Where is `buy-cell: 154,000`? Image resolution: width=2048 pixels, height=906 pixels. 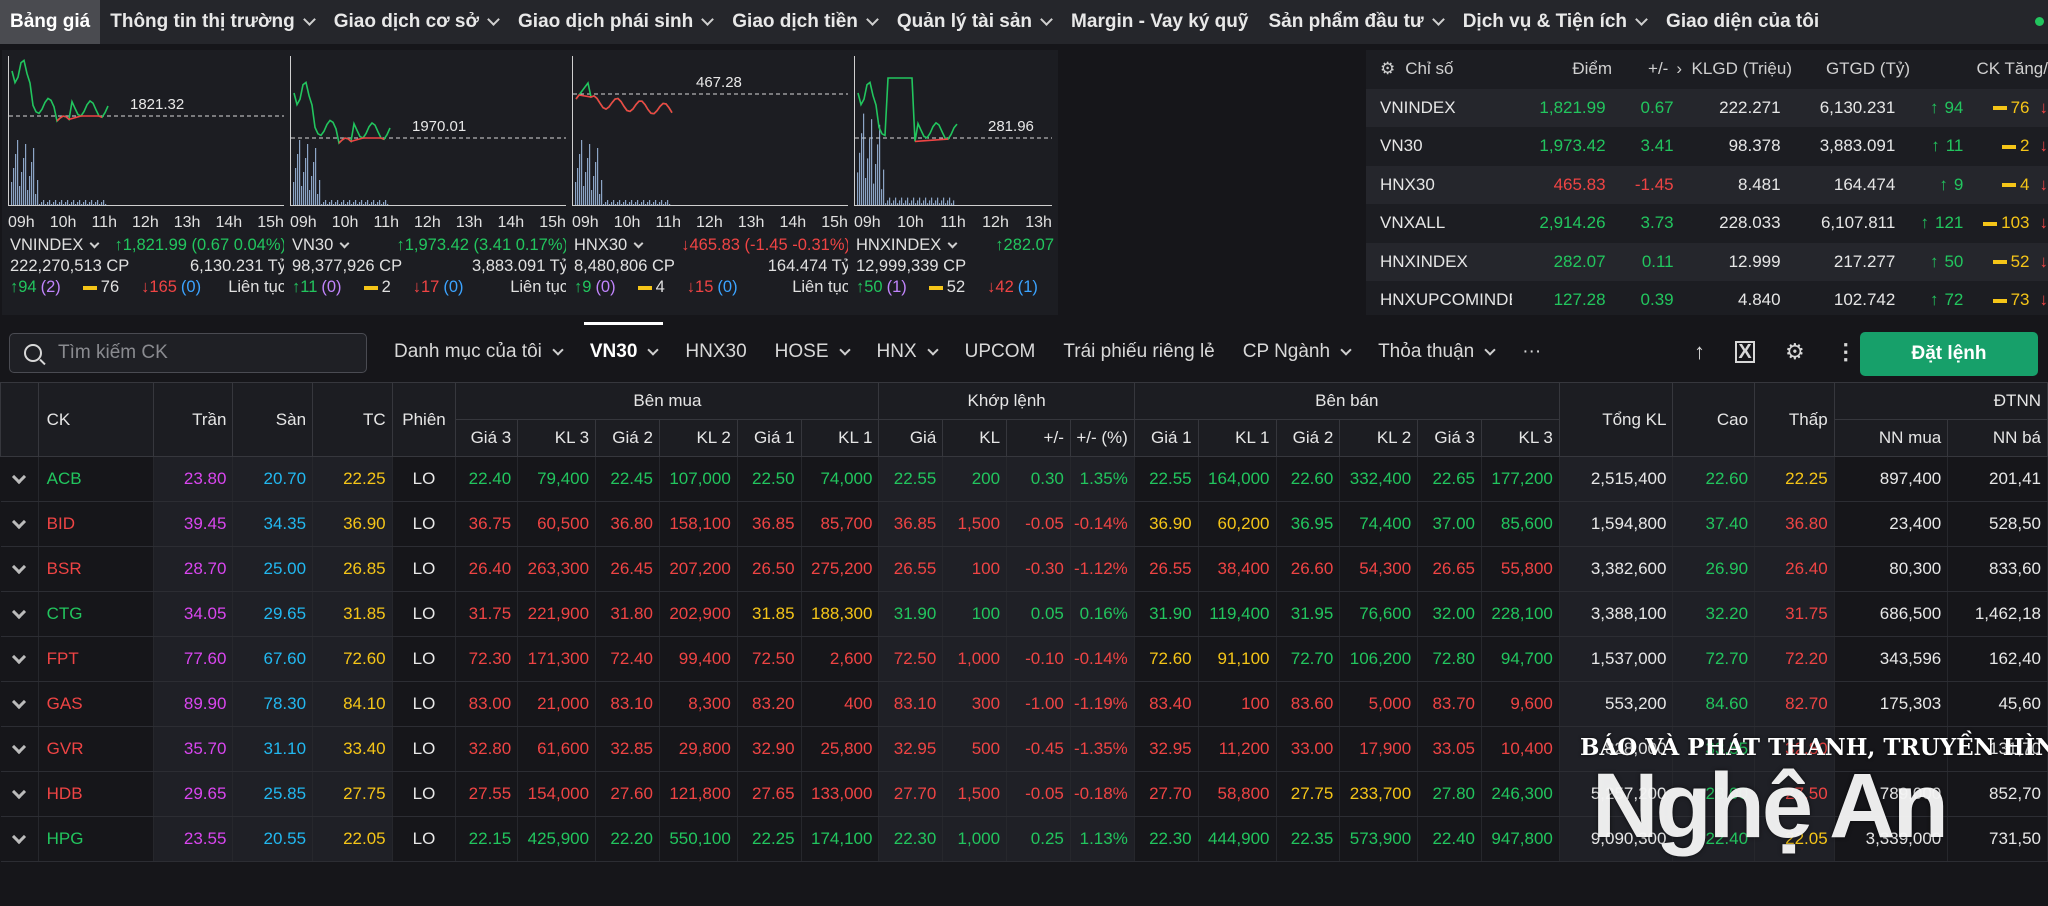 buy-cell: 154,000 is located at coordinates (557, 794).